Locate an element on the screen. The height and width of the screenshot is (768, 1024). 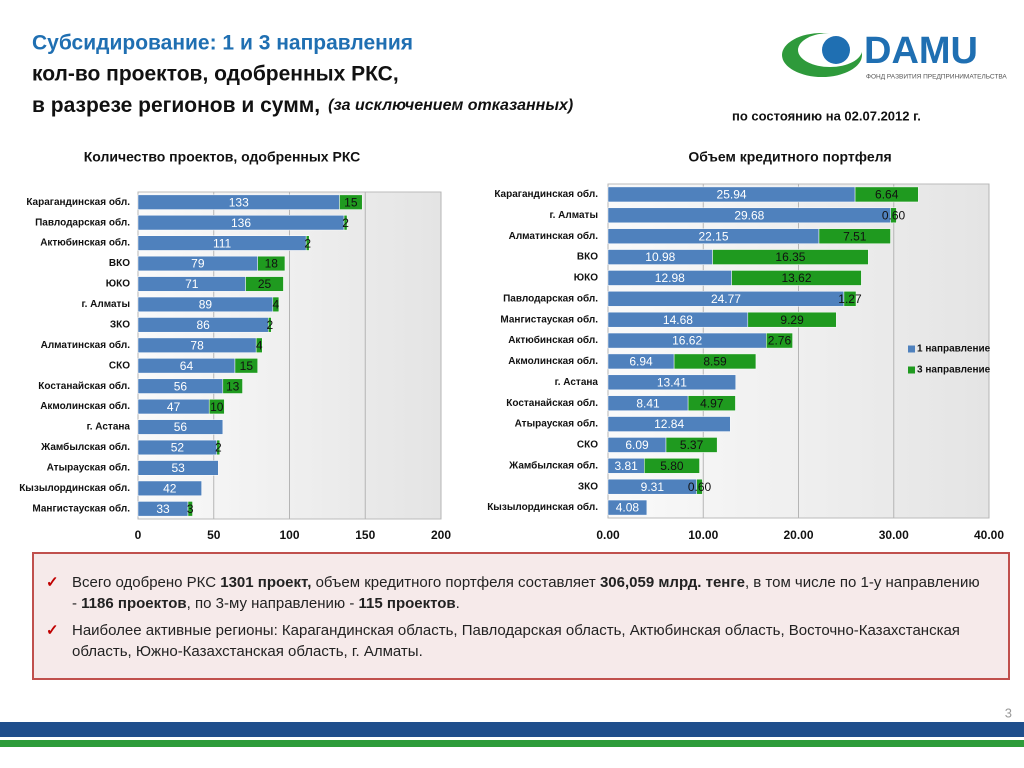
data-label: 42 is located at coordinates (170, 489).